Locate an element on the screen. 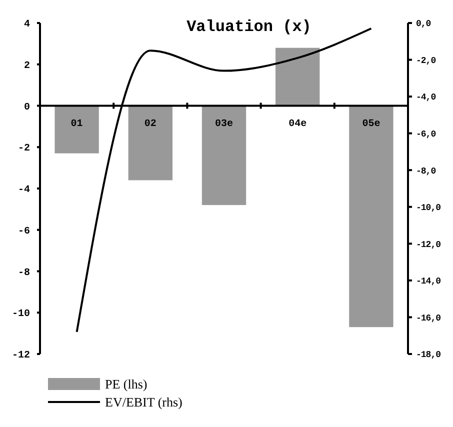  y2-tick-label: -8,0 is located at coordinates (426, 171).